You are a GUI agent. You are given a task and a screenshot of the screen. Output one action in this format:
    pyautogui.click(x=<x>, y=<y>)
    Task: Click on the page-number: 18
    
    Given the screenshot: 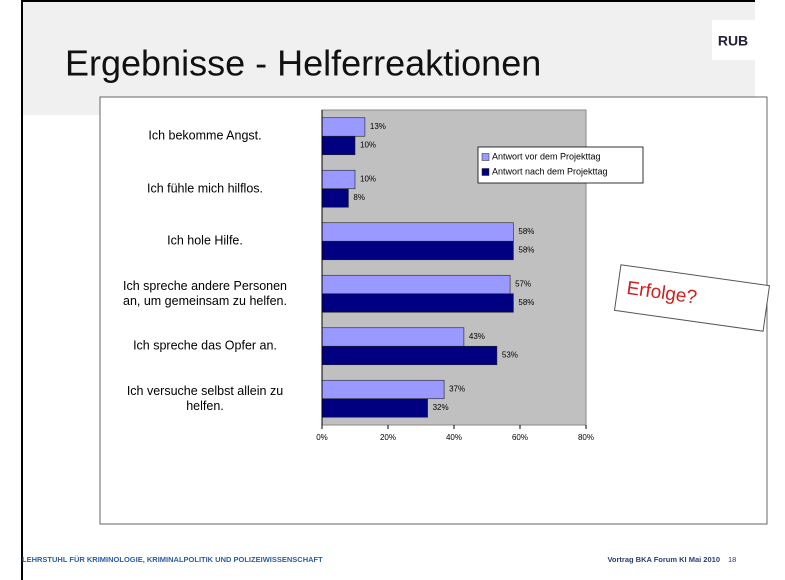 What is the action you would take?
    pyautogui.click(x=732, y=559)
    